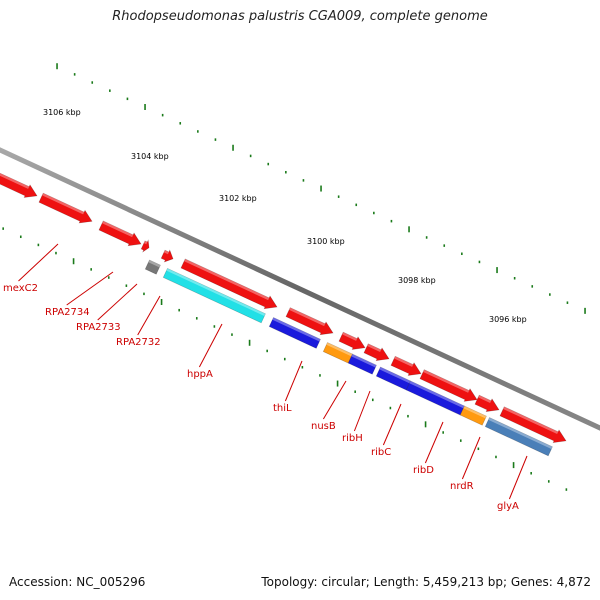  I want to click on gene-label: nrdR, so click(462, 486).